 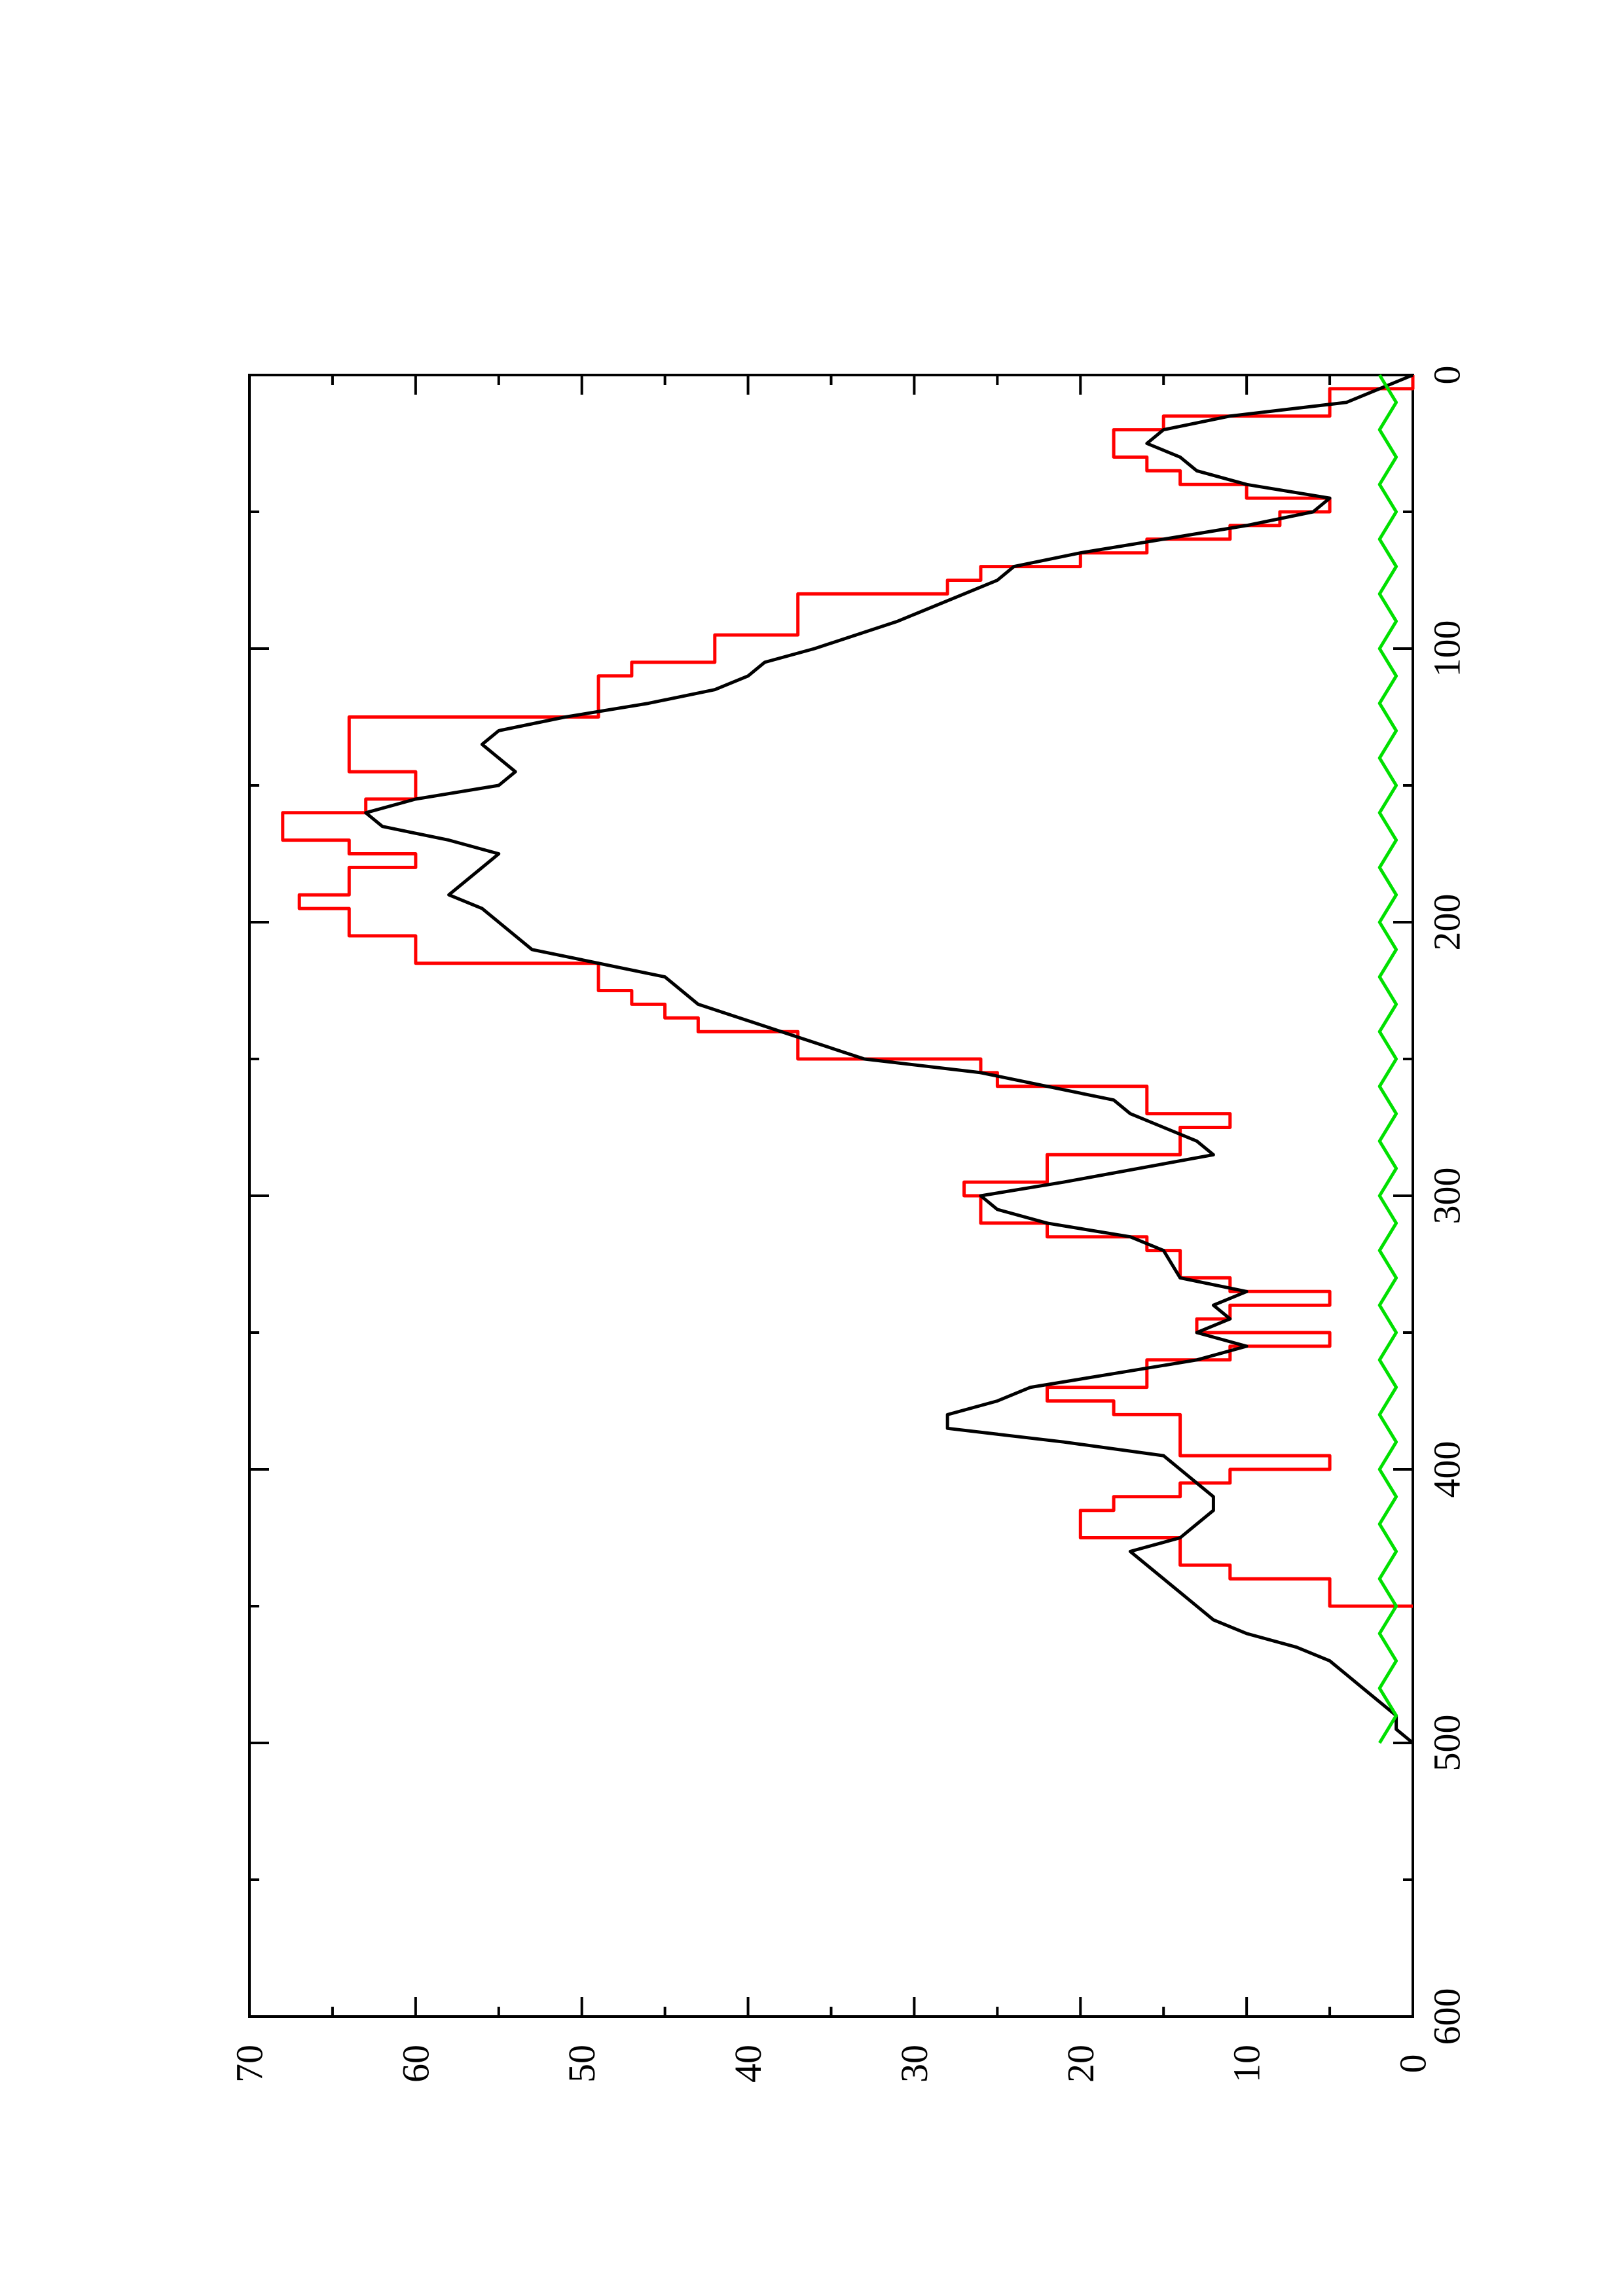 What do you see at coordinates (1447, 2016) in the screenshot?
I see `x-tick-label: 600` at bounding box center [1447, 2016].